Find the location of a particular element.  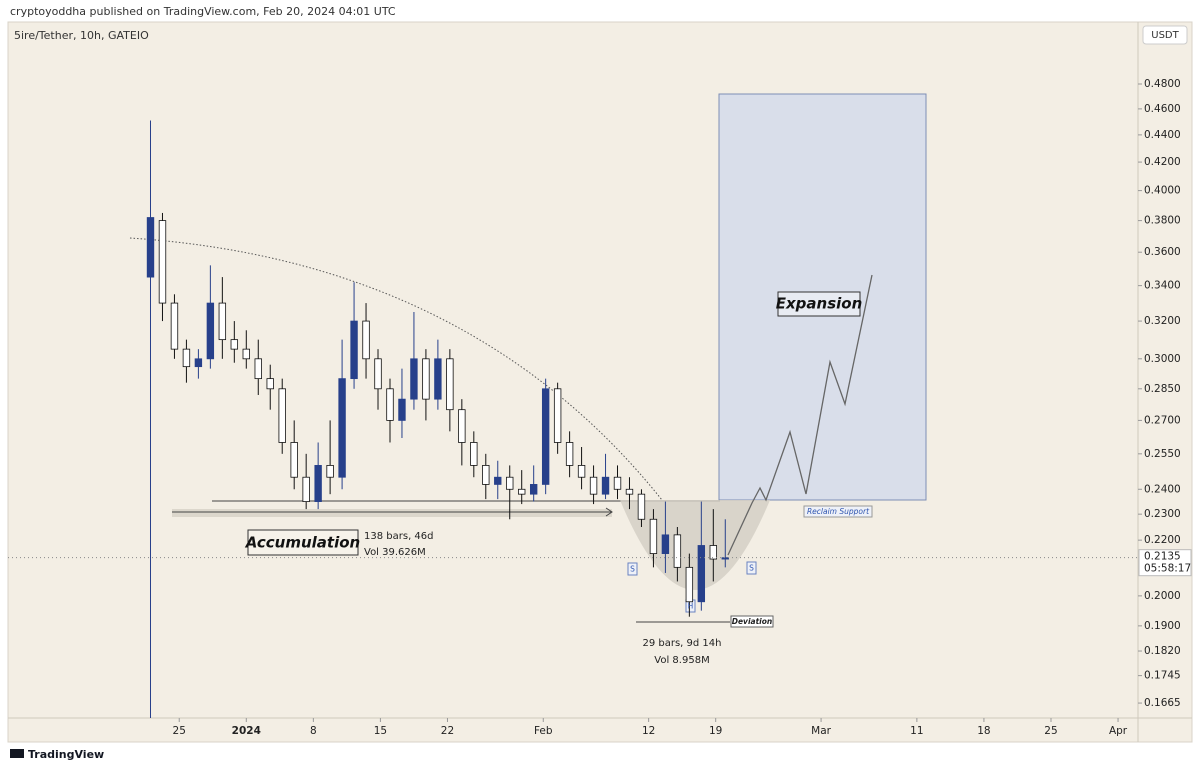

y-tick-label: 0.1665 is located at coordinates (1162, 703).